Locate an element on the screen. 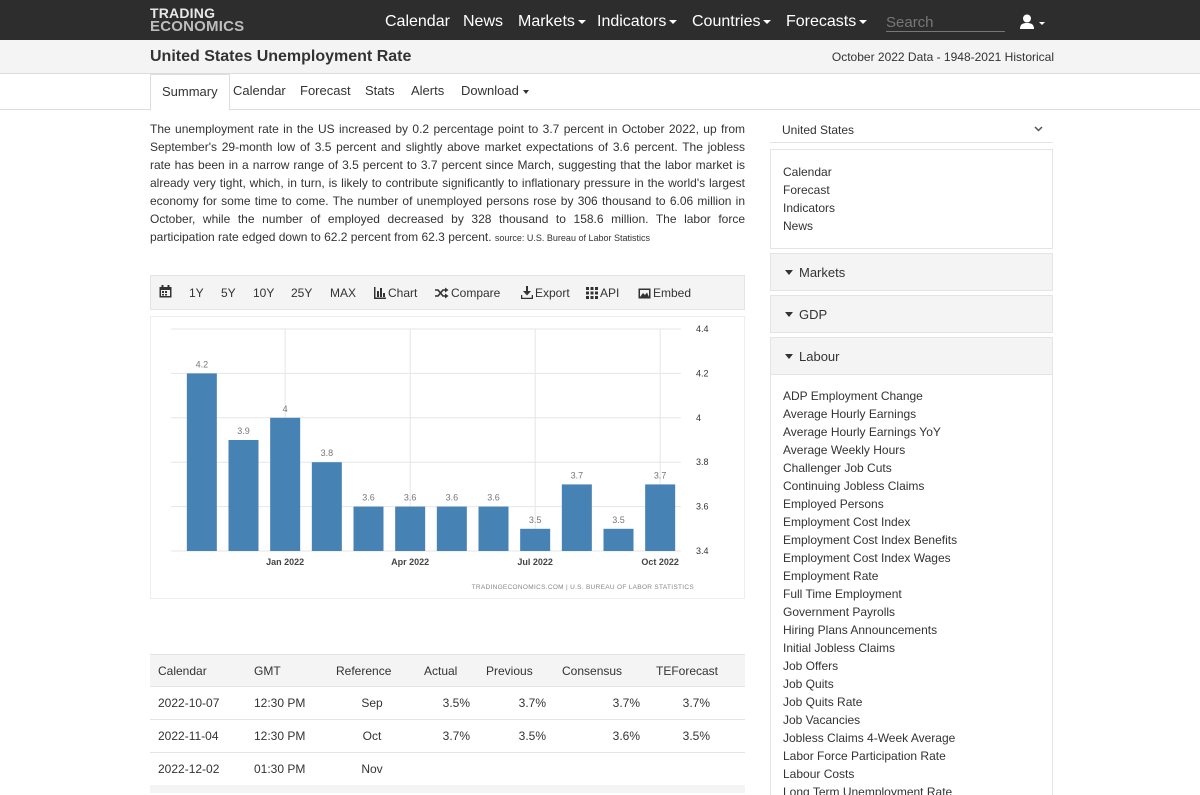  sidebar-link-indicators: Indicators is located at coordinates (809, 208).